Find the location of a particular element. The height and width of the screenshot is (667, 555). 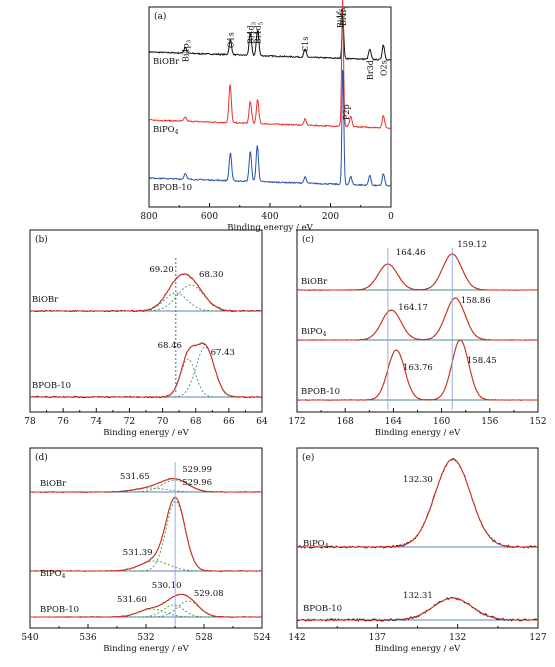

peak-label: 530.10 is located at coordinates (167, 586).